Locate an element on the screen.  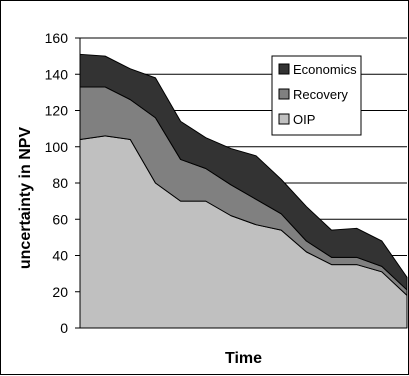
legend: Economics Recovery OIP is located at coordinates (316, 95).